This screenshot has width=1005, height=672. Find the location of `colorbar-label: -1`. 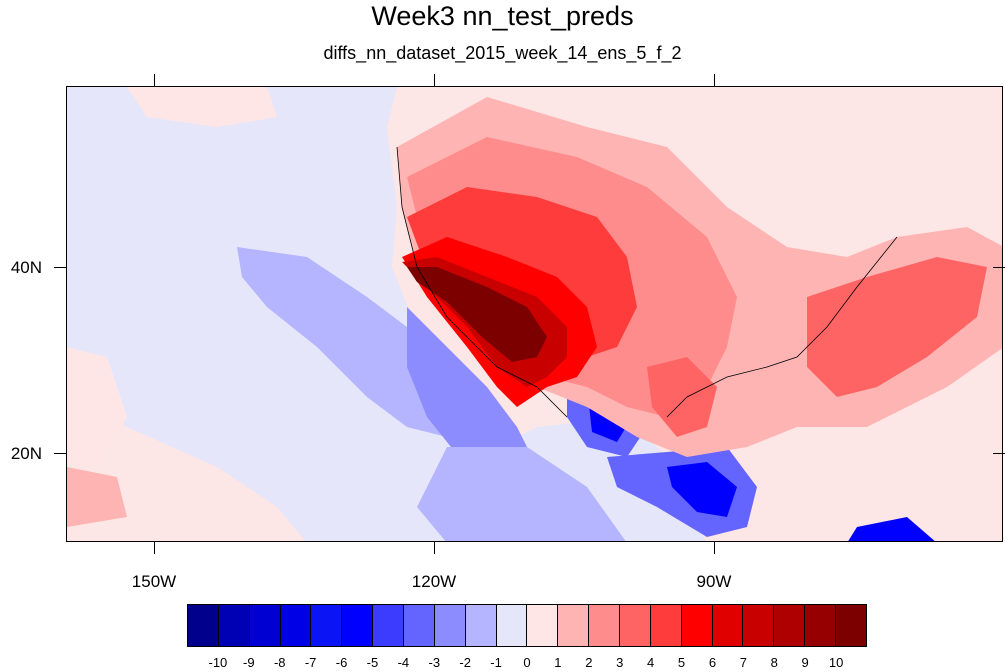

colorbar-label: -1 is located at coordinates (496, 662).